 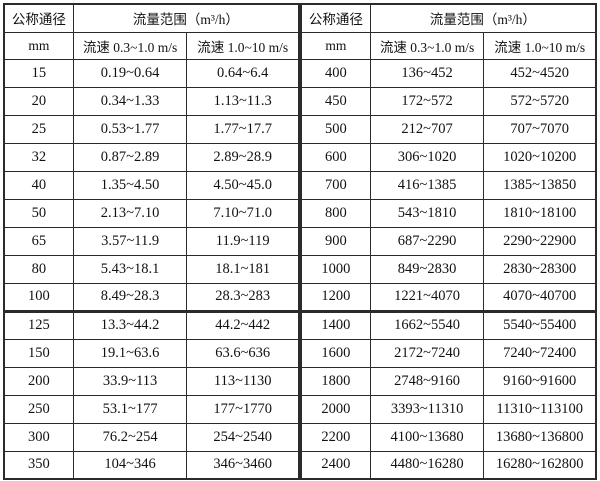 What do you see at coordinates (427, 381) in the screenshot?
I see `flow-low-cell: 2748~9160` at bounding box center [427, 381].